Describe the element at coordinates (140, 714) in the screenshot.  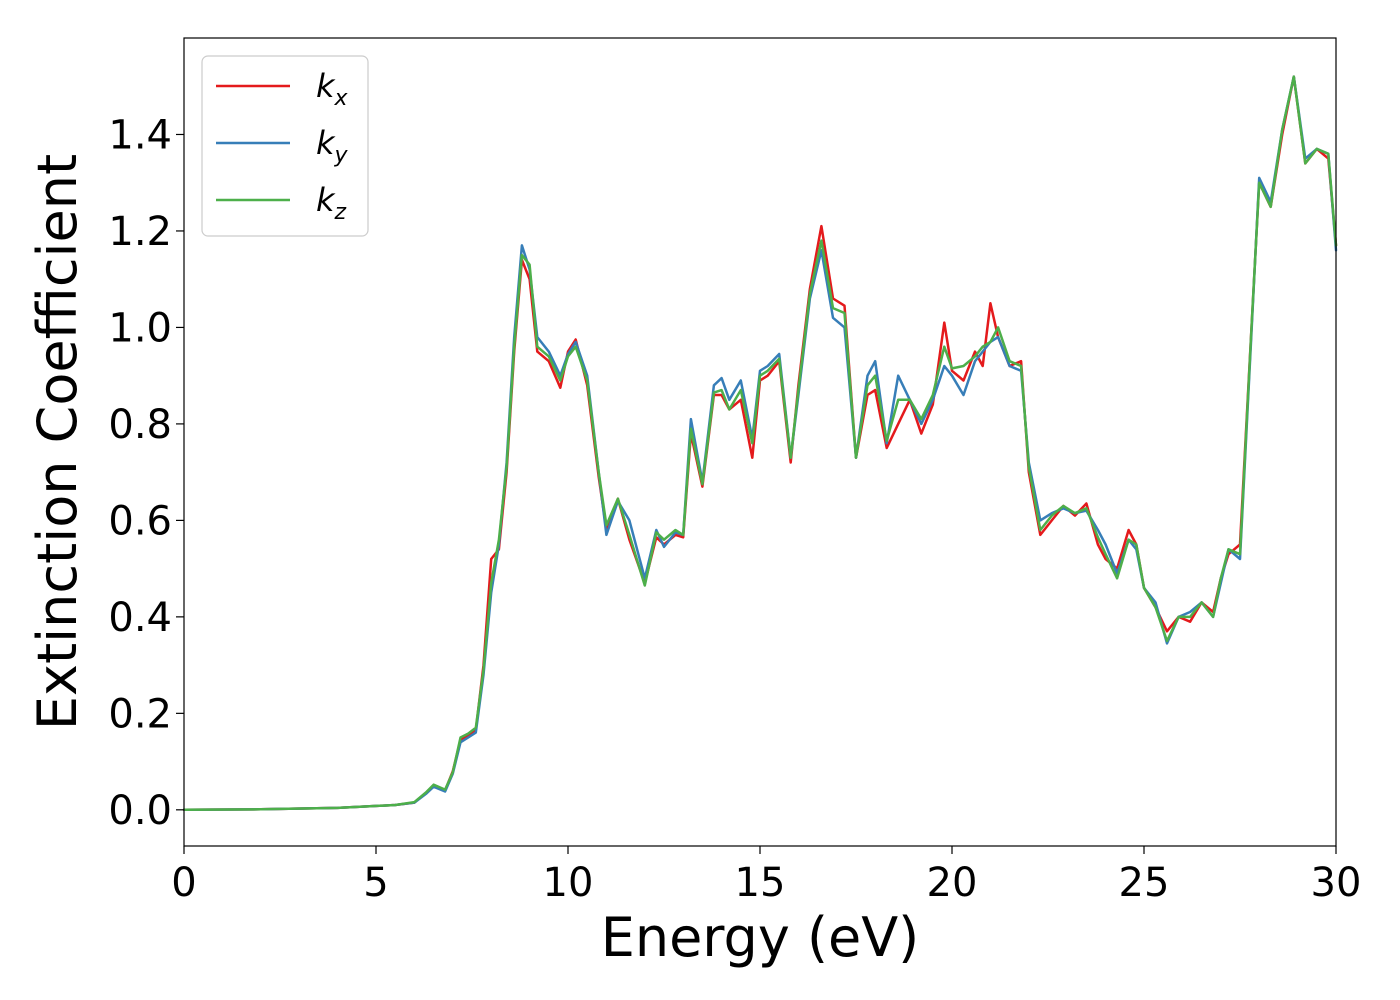
I see `y-tick-label: 0.2` at that location.